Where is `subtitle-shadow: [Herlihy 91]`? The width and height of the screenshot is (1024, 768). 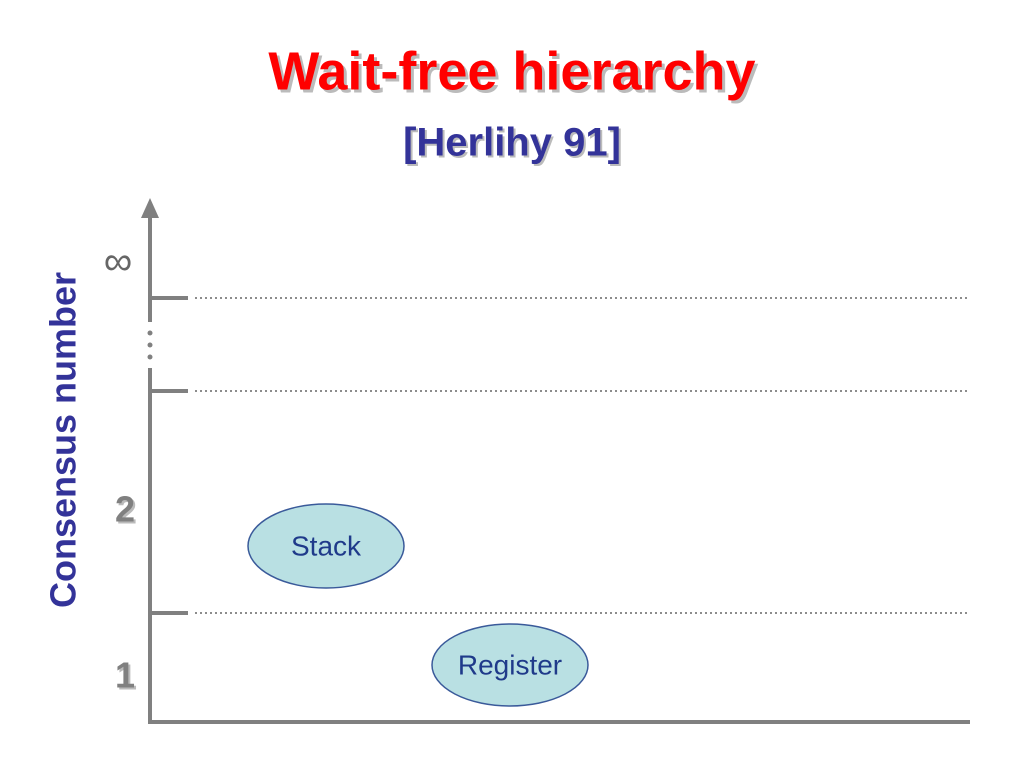
subtitle-shadow: [Herlihy 91] is located at coordinates (514, 145).